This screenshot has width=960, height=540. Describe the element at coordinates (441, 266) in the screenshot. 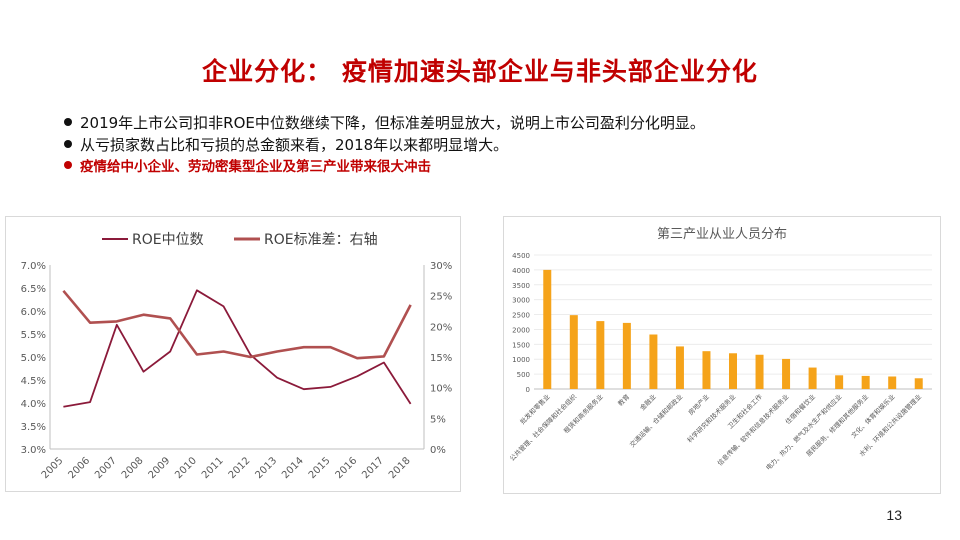

I see `y-right-tick-label: 30%` at that location.